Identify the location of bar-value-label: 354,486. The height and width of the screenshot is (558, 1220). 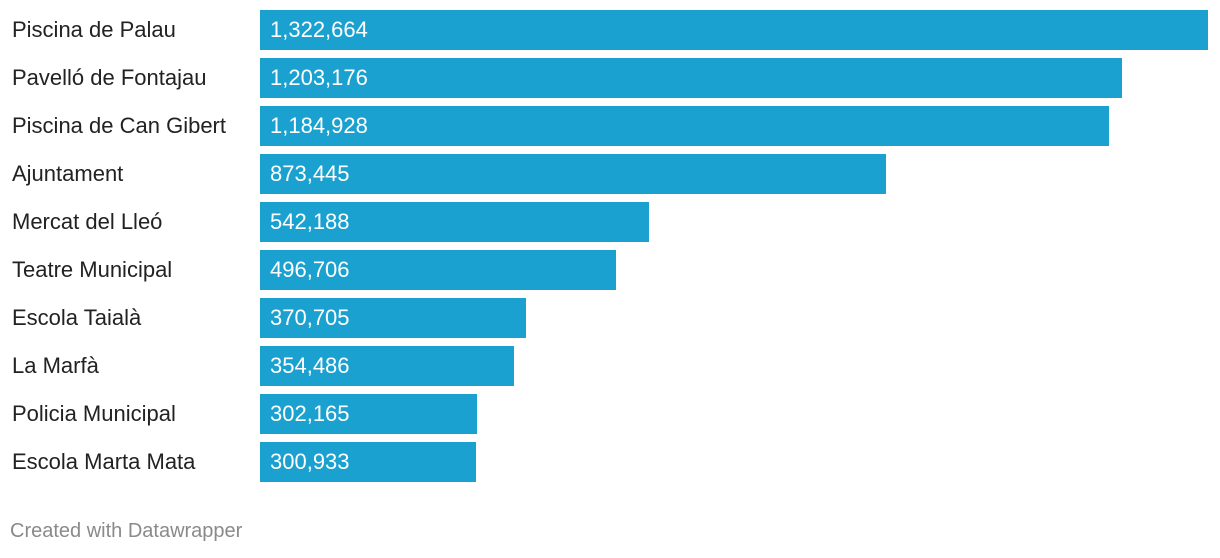
(310, 365).